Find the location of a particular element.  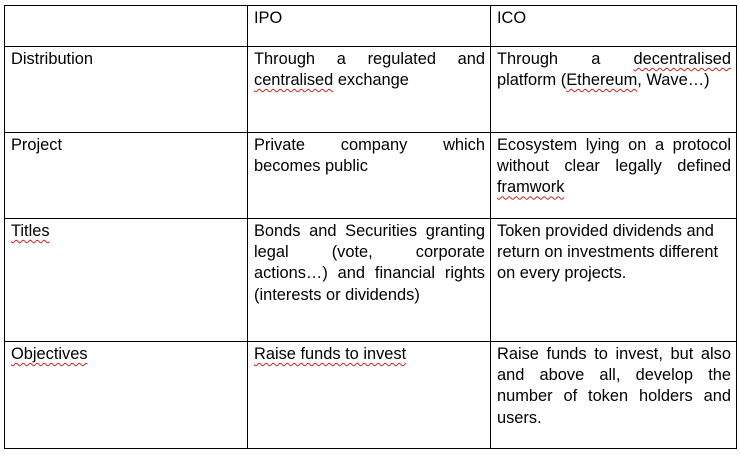

text-segment: Through a is located at coordinates (565, 59).